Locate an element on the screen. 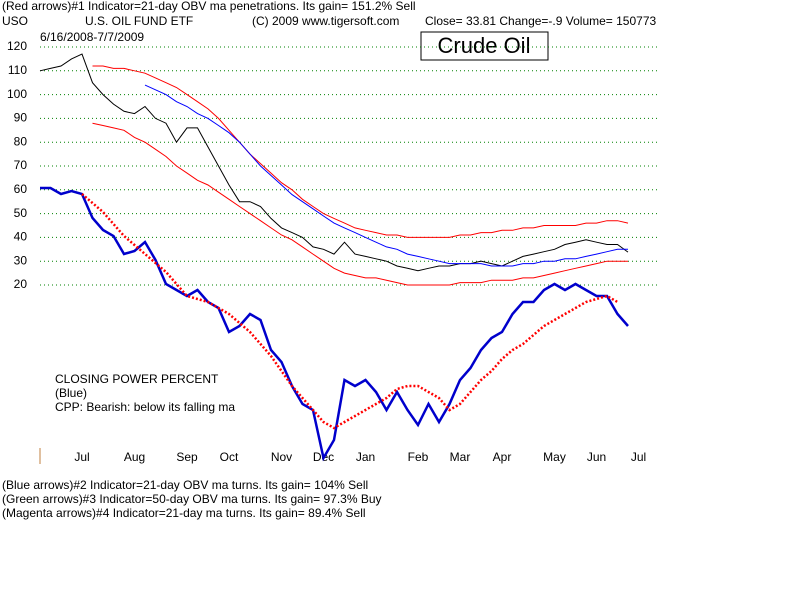 The image size is (800, 600). quote: Close= 33.81 Change=-.9 Volume= 150773 is located at coordinates (541, 21).